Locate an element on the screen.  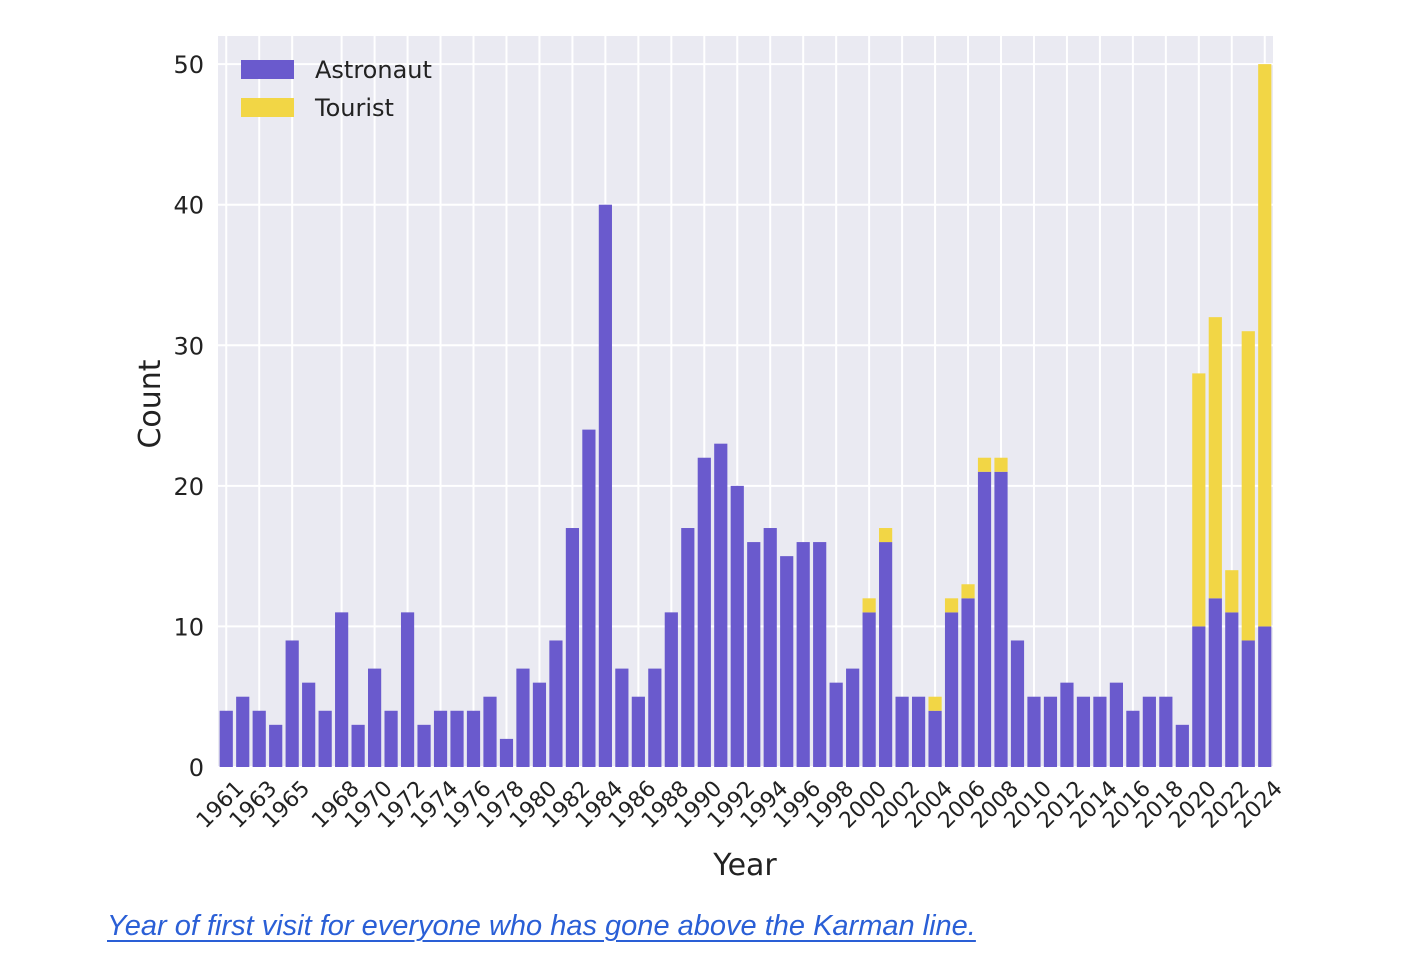
bar-astronaut-1997 is located at coordinates (820, 654).